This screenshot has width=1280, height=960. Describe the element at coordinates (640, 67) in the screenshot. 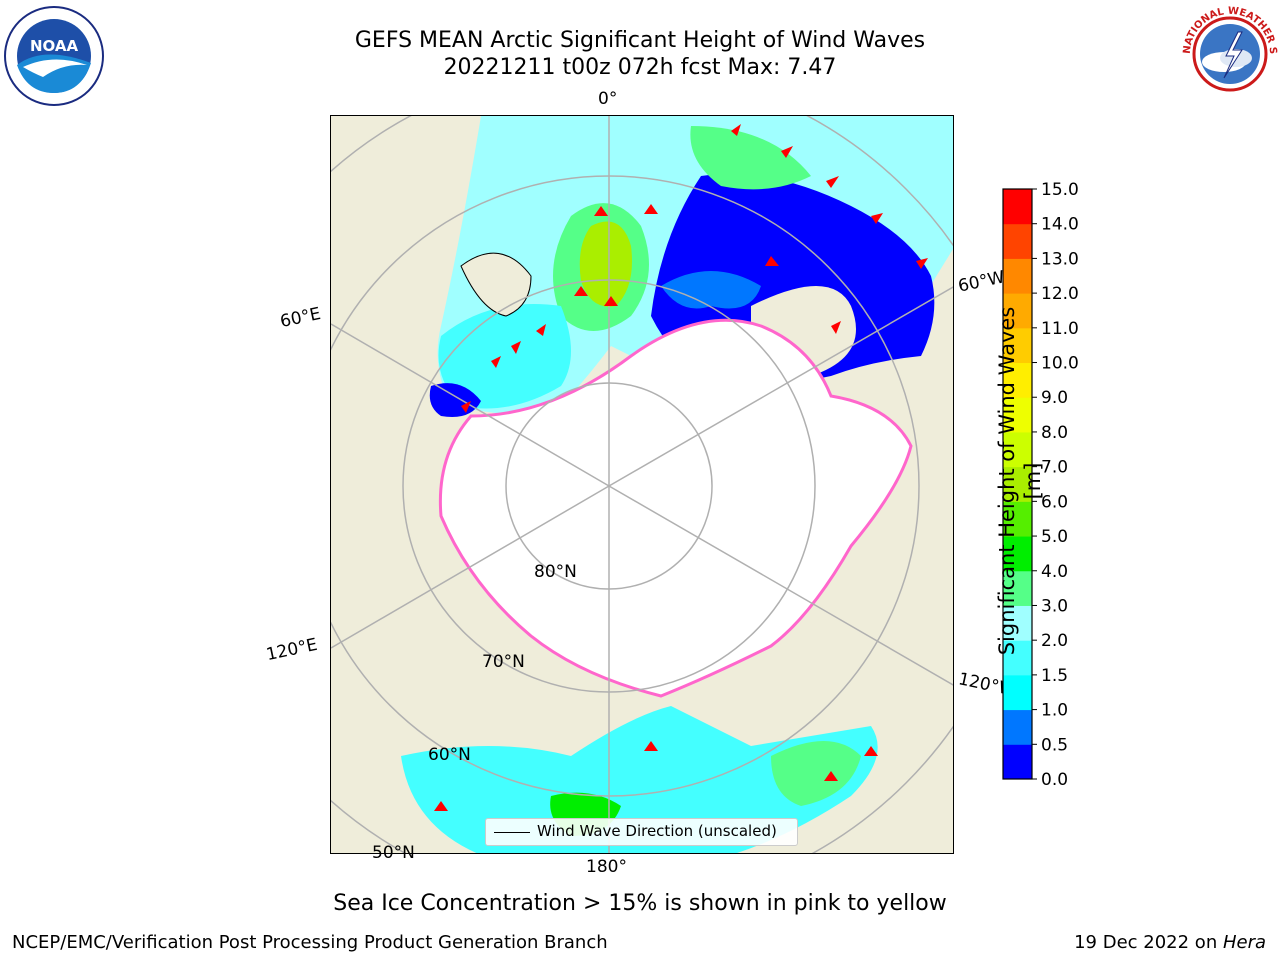

I see `chart-subtitle: 20221211 t00z 072h fcst Max: 7.47` at that location.